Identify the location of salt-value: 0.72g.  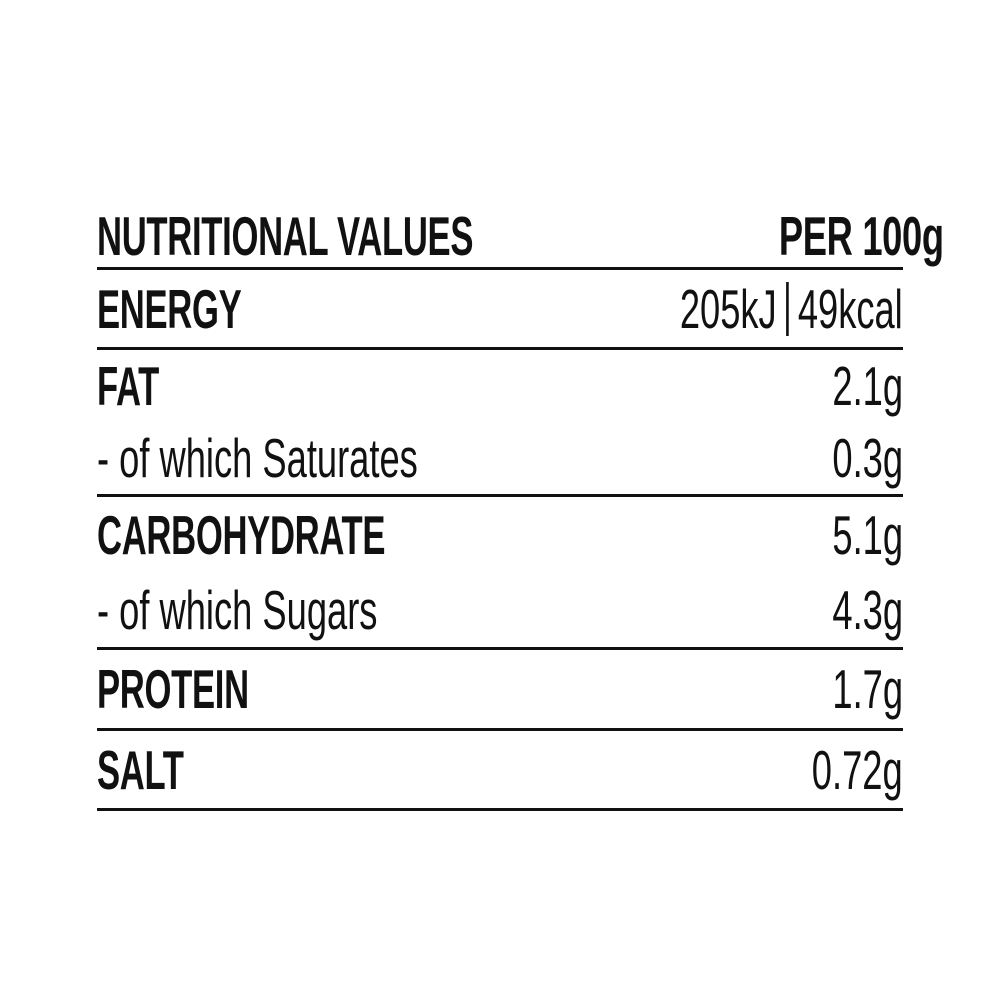
(857, 769).